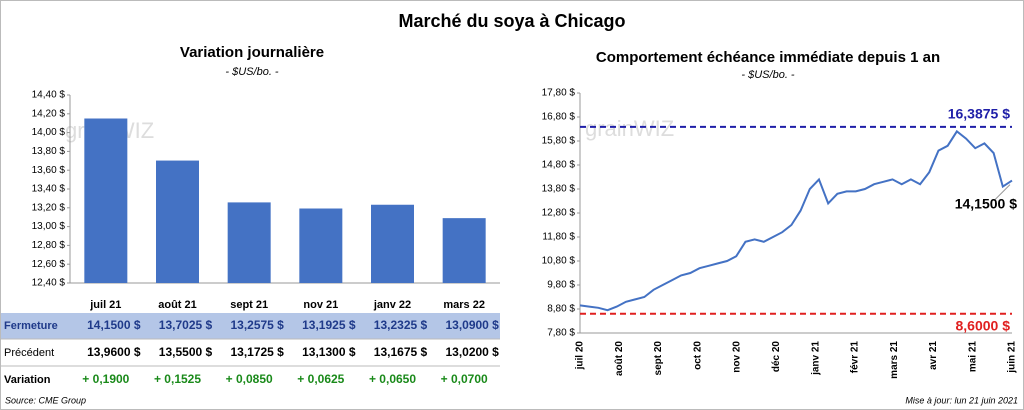 The image size is (1024, 410). What do you see at coordinates (561, 333) in the screenshot?
I see `y-tick-label: 7,80 $` at bounding box center [561, 333].